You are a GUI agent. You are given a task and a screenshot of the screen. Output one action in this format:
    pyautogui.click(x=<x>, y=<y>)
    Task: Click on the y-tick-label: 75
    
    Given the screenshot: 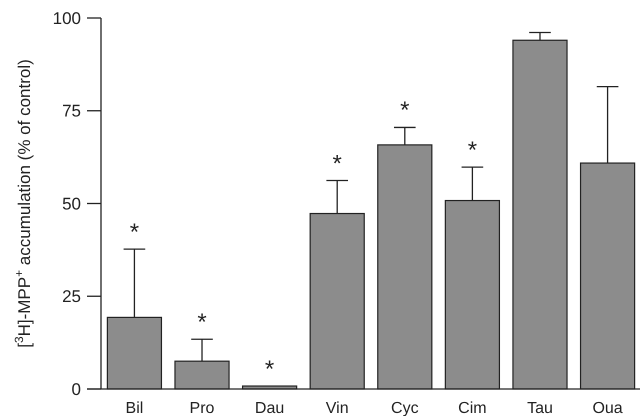 What is the action you would take?
    pyautogui.click(x=71, y=111)
    